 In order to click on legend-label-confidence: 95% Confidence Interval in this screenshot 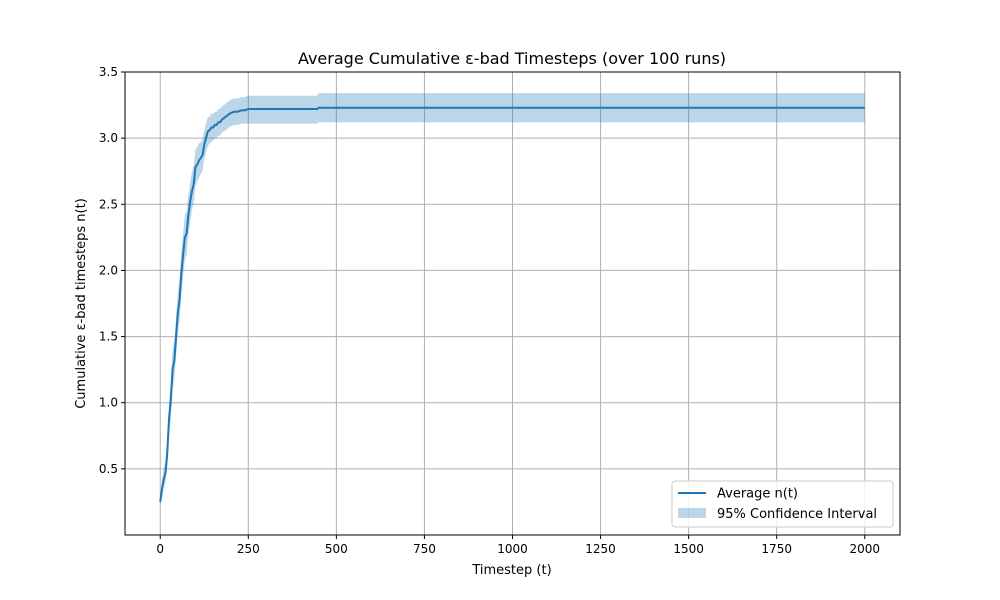, I will do `click(797, 514)`.